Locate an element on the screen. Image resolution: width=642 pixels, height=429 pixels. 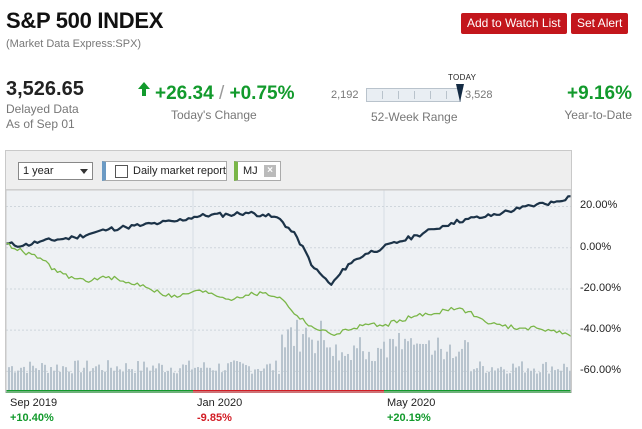
range-low: 2,192 is located at coordinates (345, 95).